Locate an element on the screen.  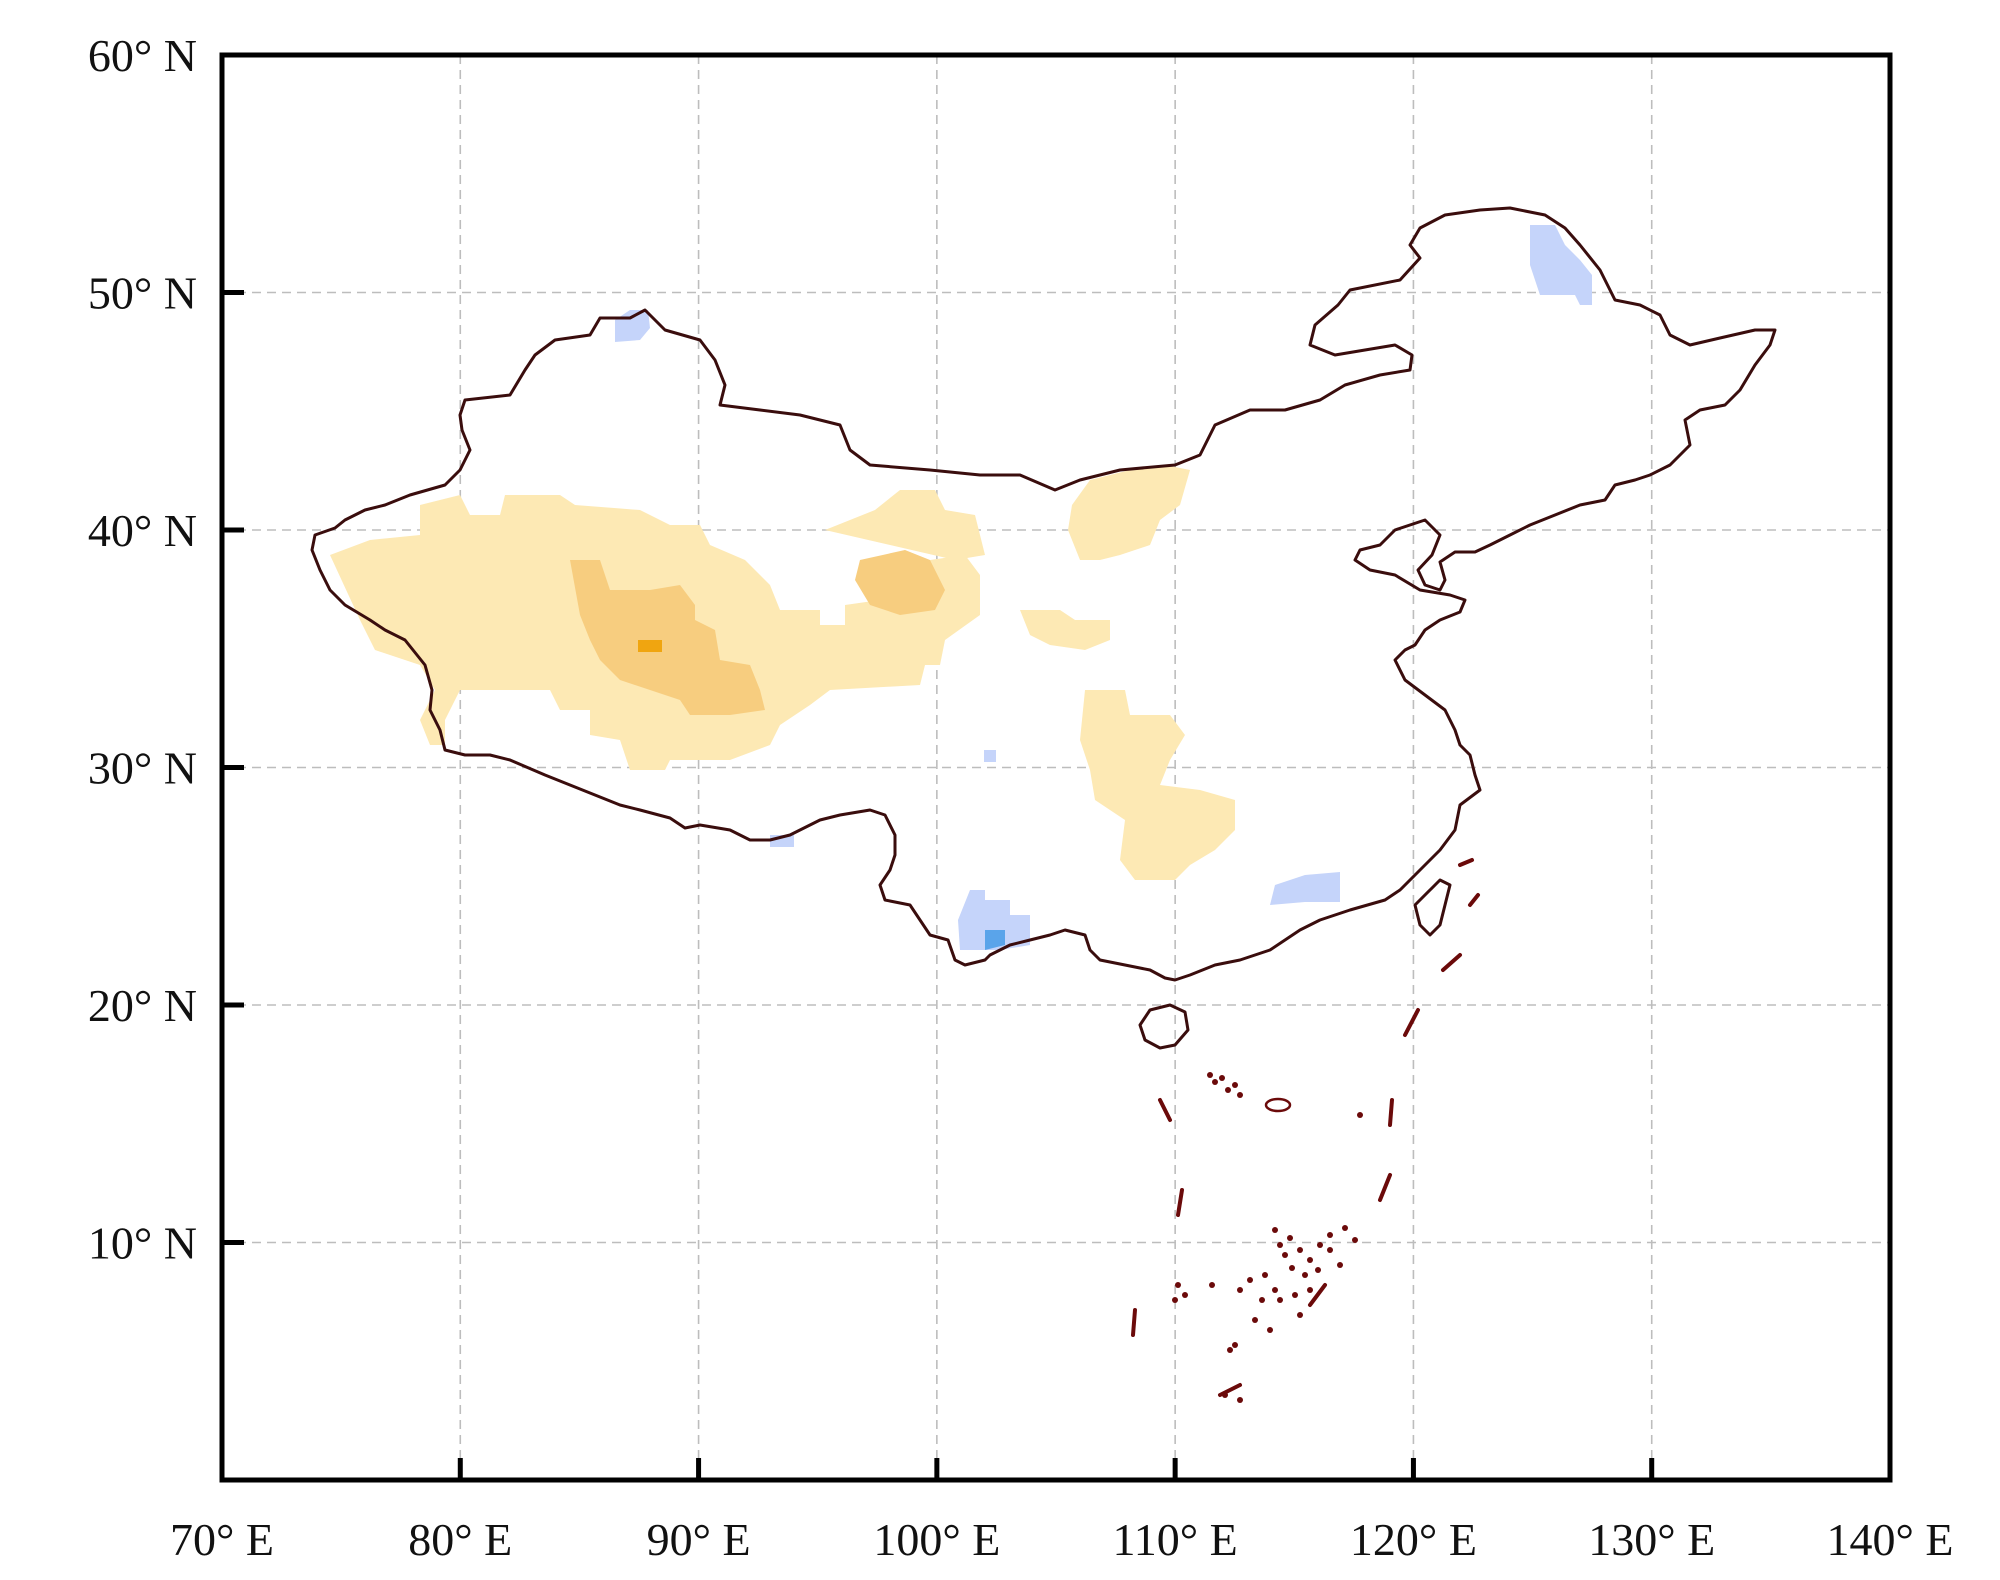
lat-label-60: 60° N is located at coordinates (142, 55).